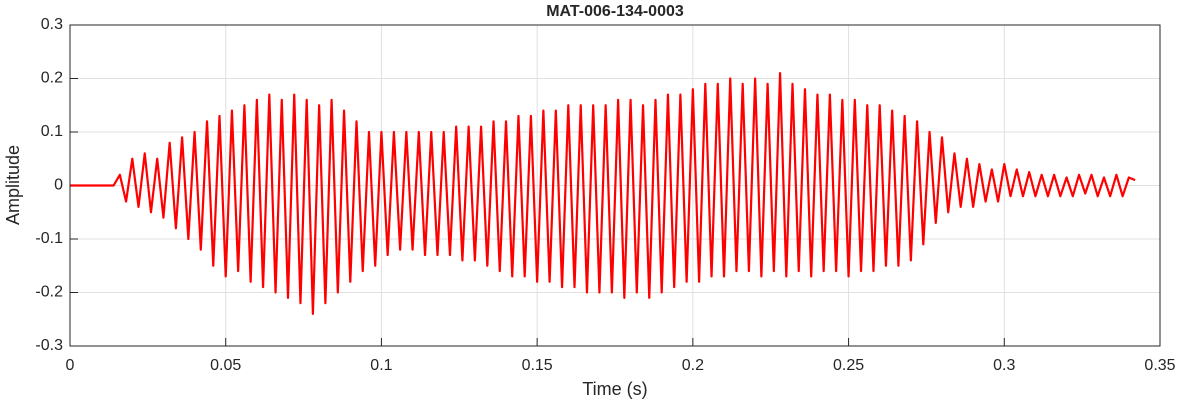 This screenshot has width=1182, height=404. Describe the element at coordinates (52, 78) in the screenshot. I see `y-tick-label: 0.2` at that location.